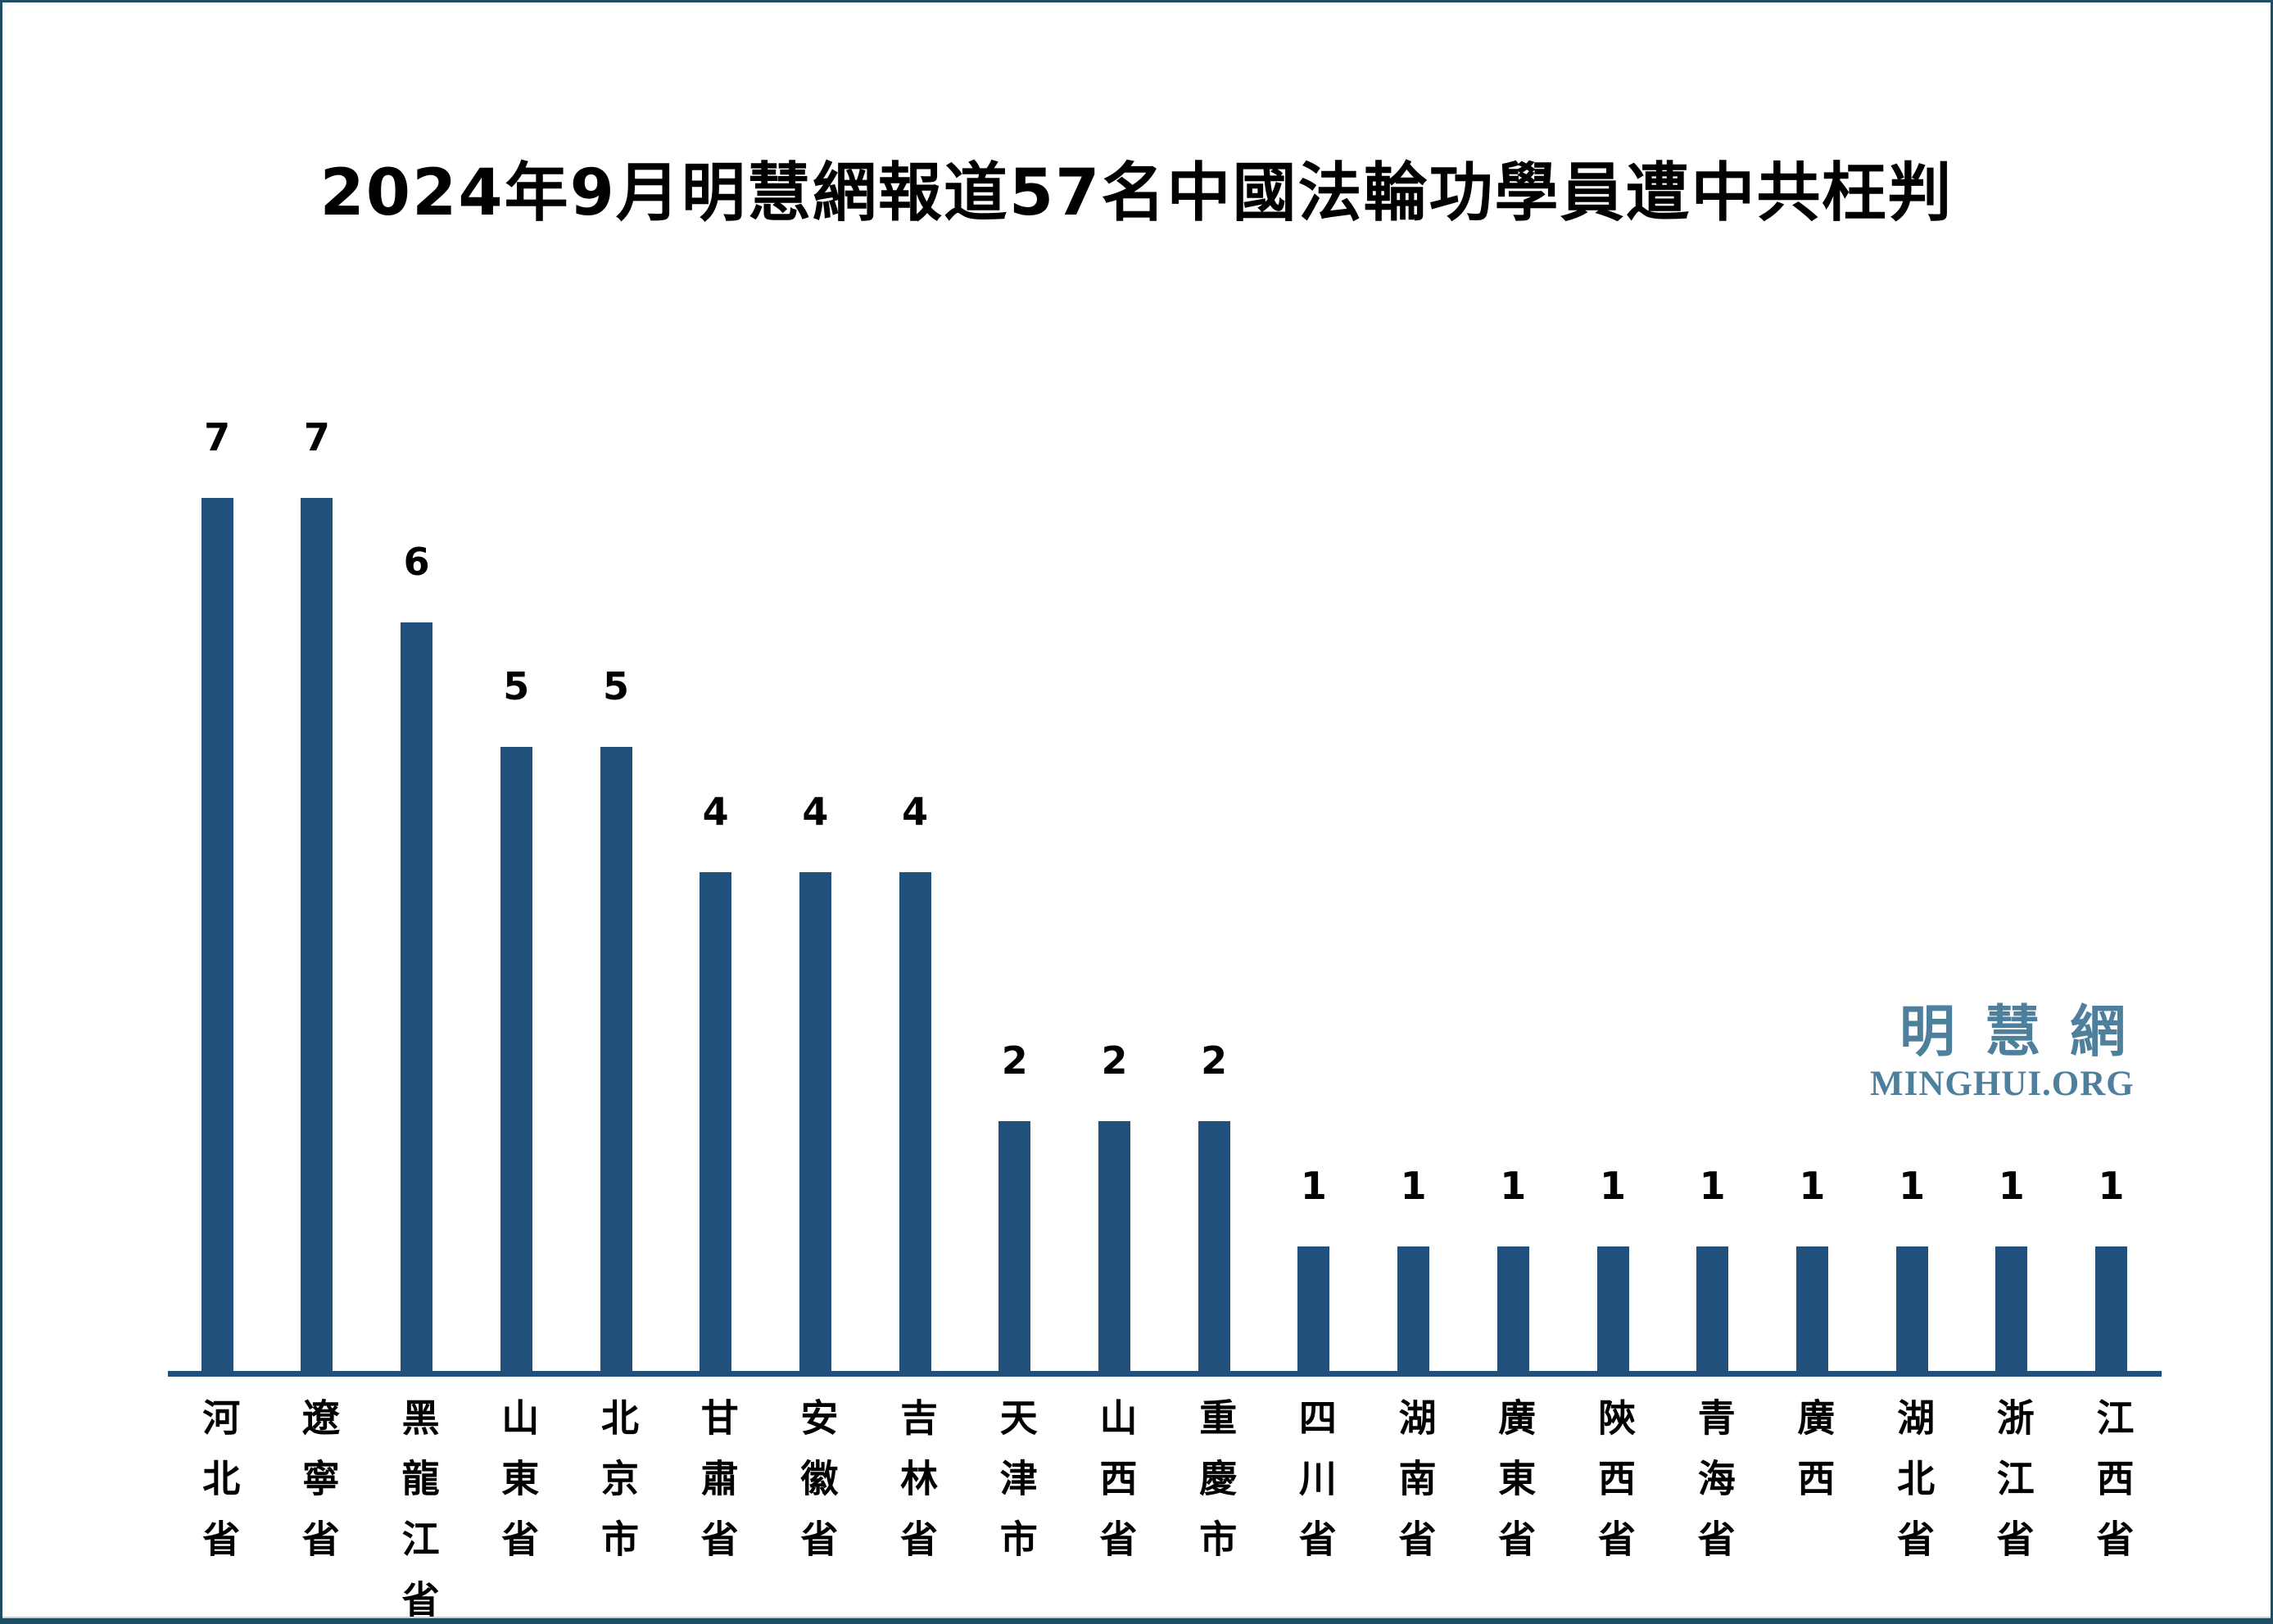 This screenshot has width=2273, height=1624. Describe the element at coordinates (1016, 1489) in the screenshot. I see `x-axis-label: 天津市` at that location.